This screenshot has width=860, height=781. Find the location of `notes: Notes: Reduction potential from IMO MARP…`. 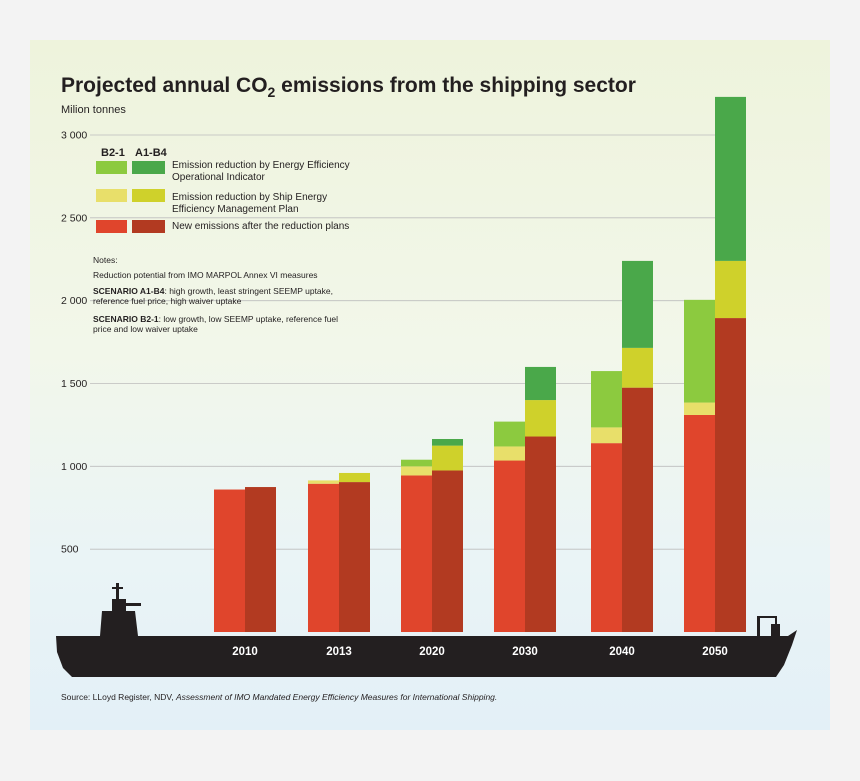

notes: Notes: Reduction potential from IMO MARP… is located at coordinates (215, 294).